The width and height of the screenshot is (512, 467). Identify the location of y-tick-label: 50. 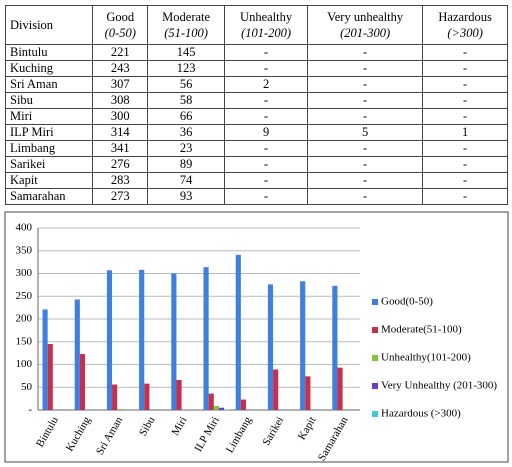
(27, 387).